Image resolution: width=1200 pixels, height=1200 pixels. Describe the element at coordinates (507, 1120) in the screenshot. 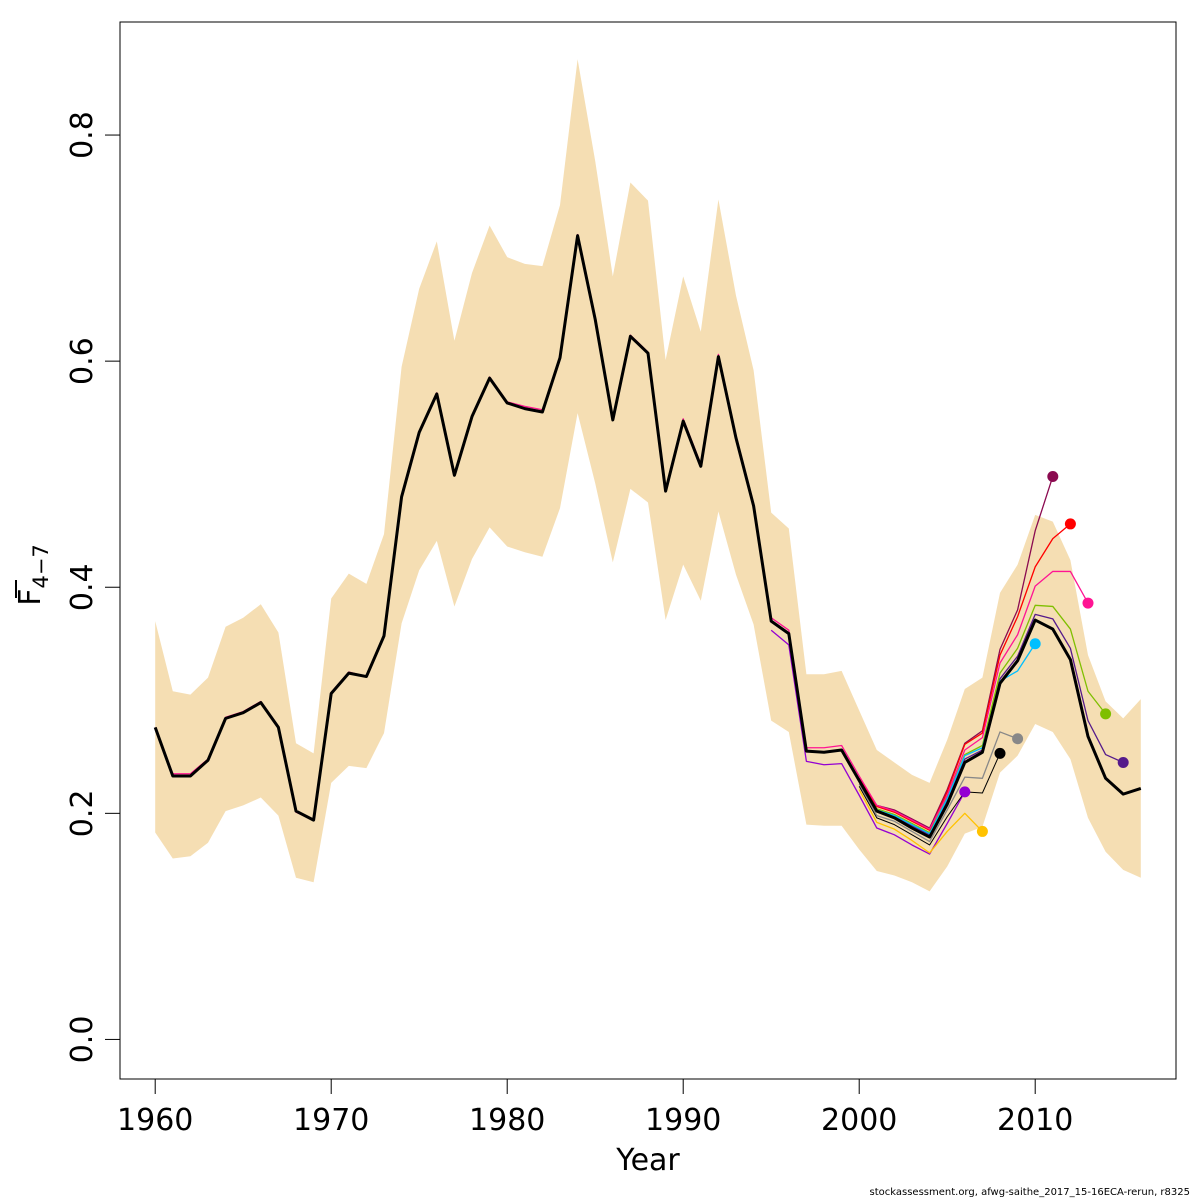

I see `x-tick-label-1980: 1980` at that location.